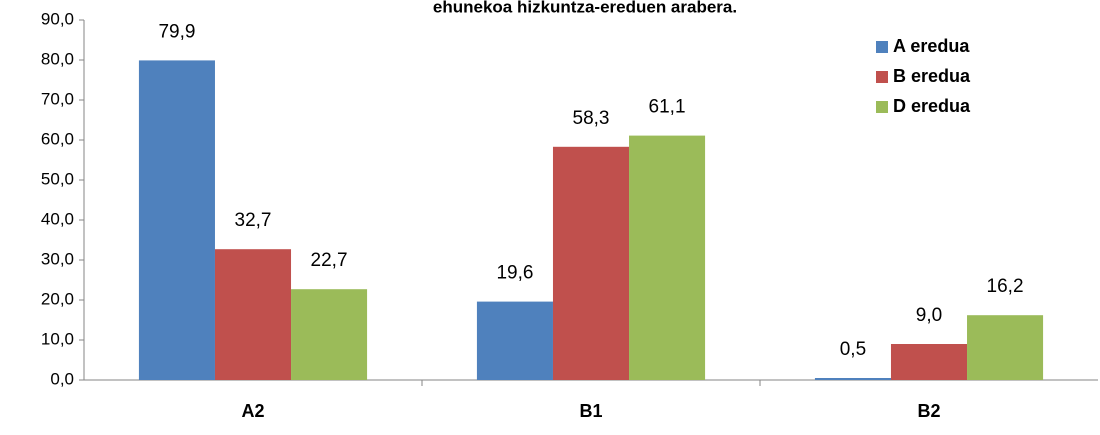  What do you see at coordinates (57, 58) in the screenshot?
I see `y-tick-label: 80,0` at bounding box center [57, 58].